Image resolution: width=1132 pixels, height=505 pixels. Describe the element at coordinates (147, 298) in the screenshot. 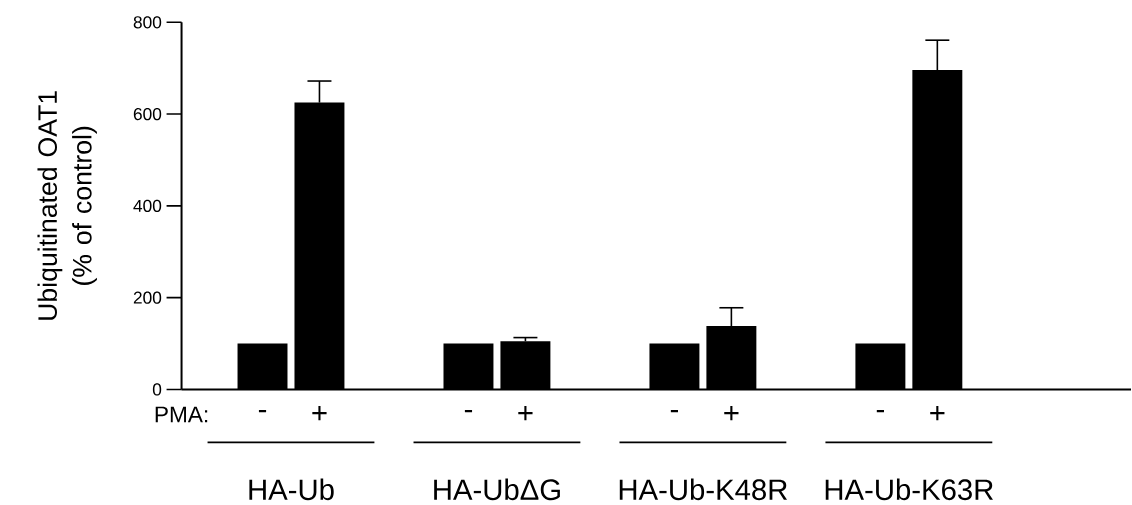

I see `y-tick-label: 200` at that location.